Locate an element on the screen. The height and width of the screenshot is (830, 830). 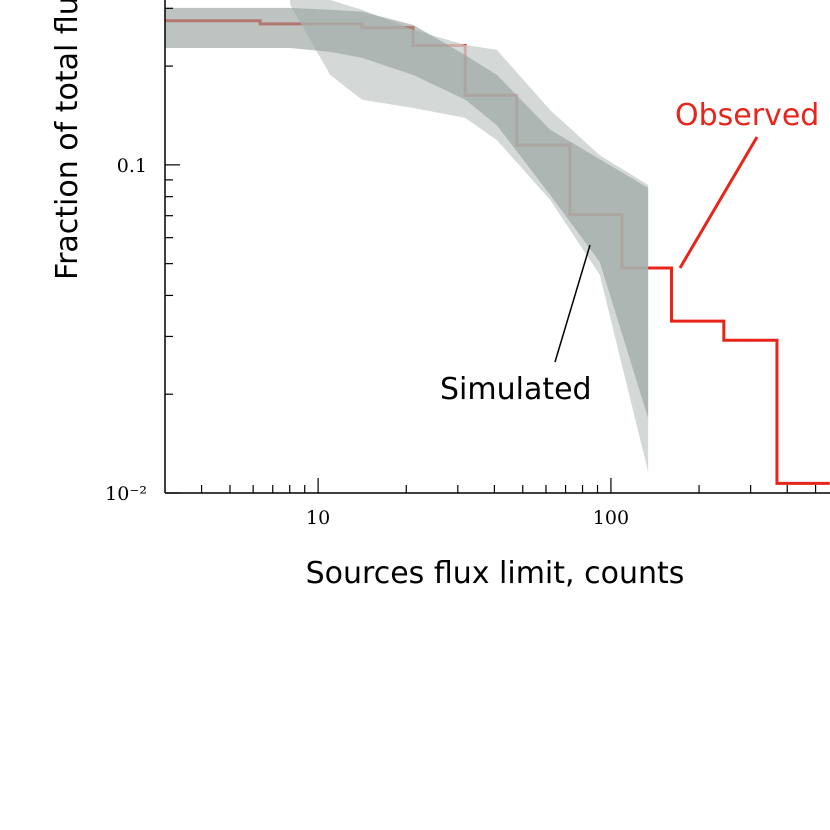
simulated-pointer is located at coordinates (572, 303).